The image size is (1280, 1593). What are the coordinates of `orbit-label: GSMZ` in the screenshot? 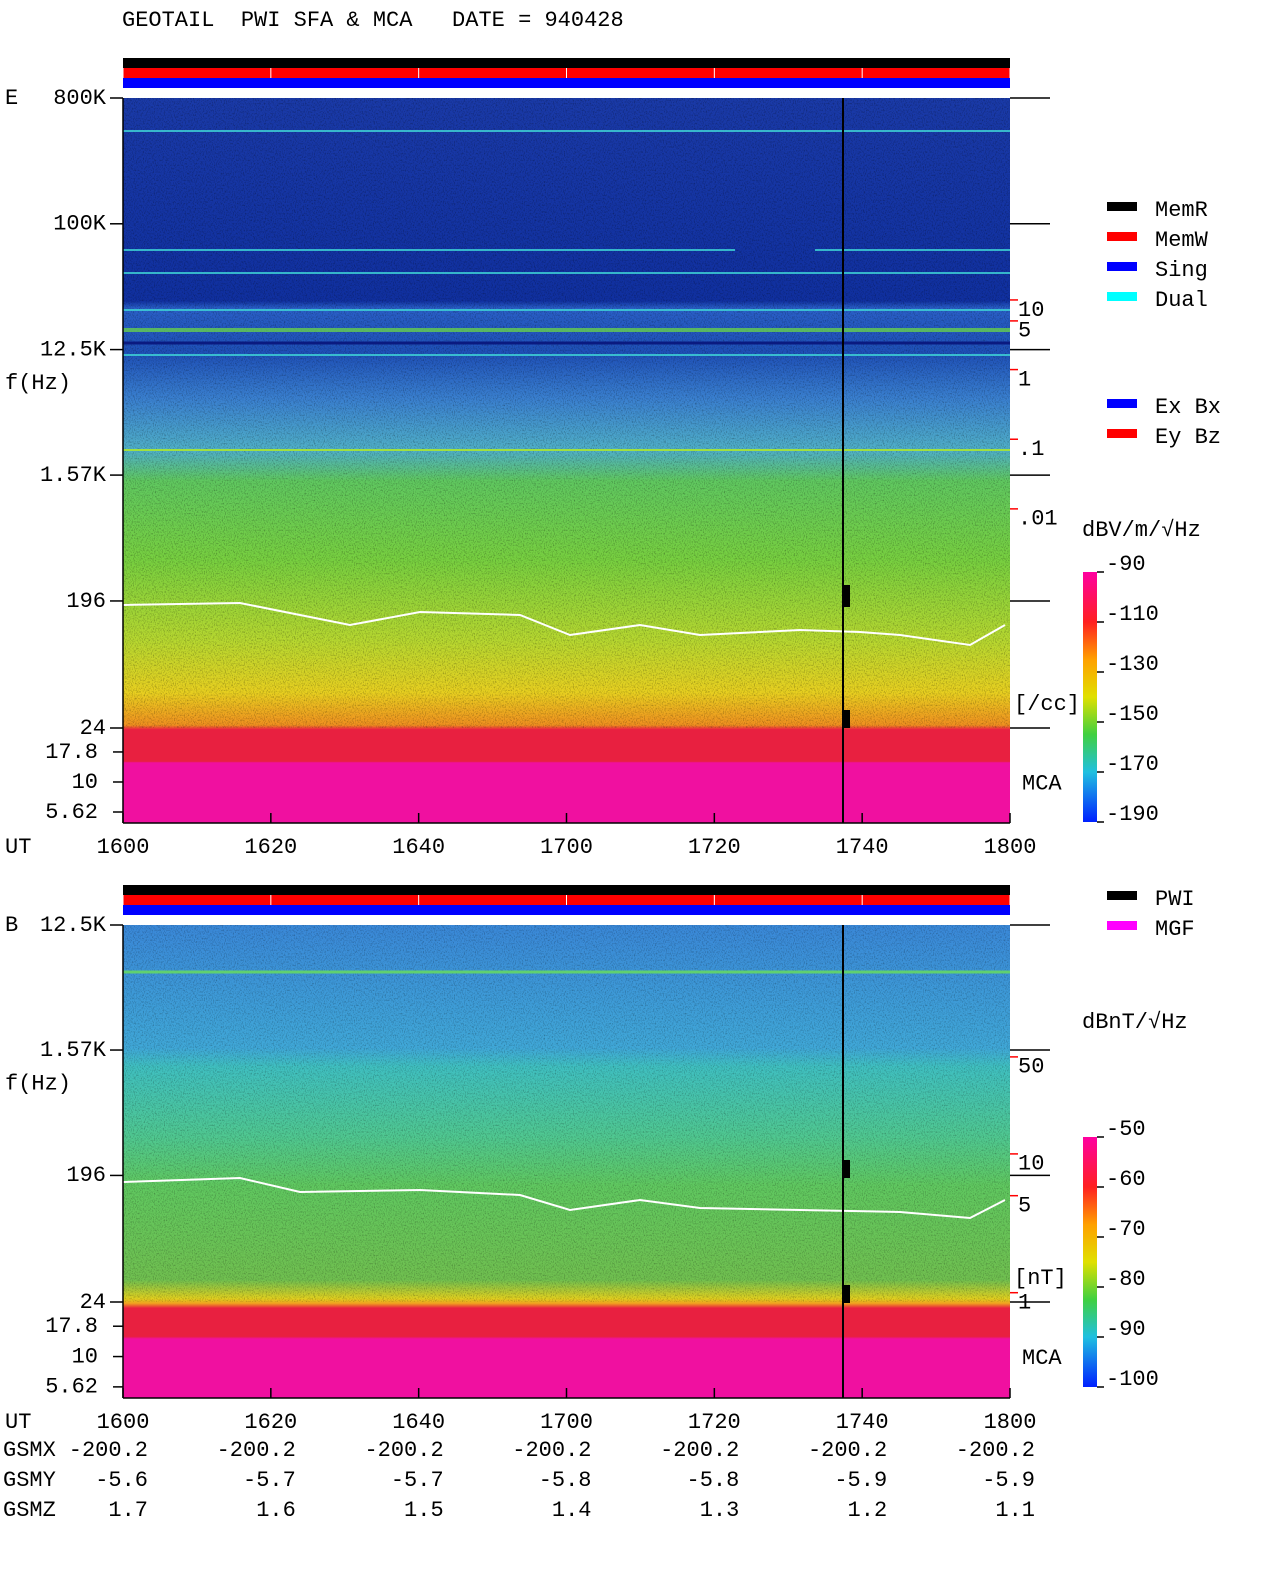 It's located at (29, 1510).